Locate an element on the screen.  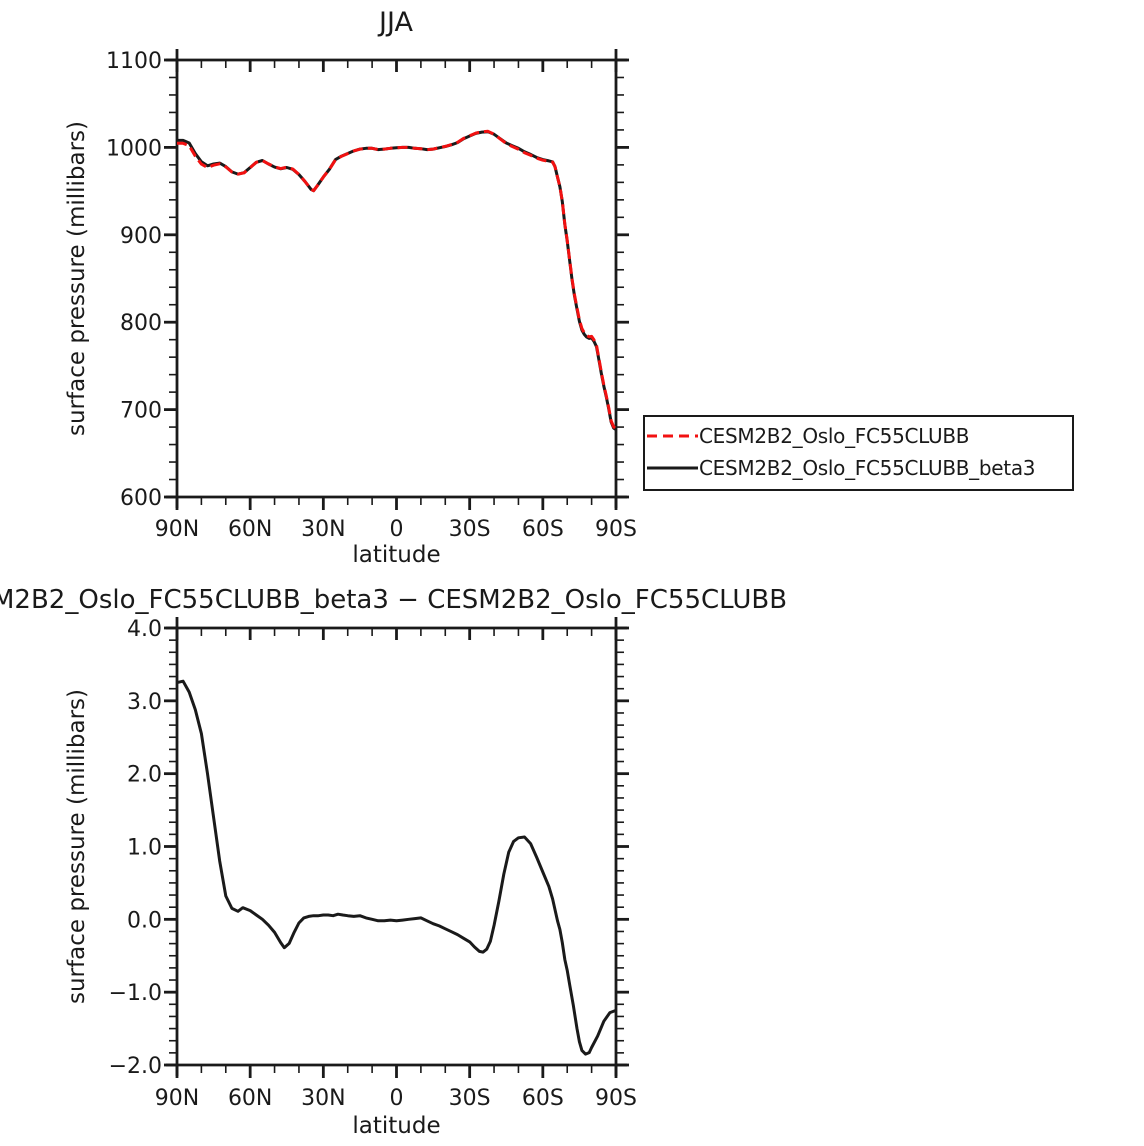
y-tick-label: 1100 is located at coordinates (134, 61).